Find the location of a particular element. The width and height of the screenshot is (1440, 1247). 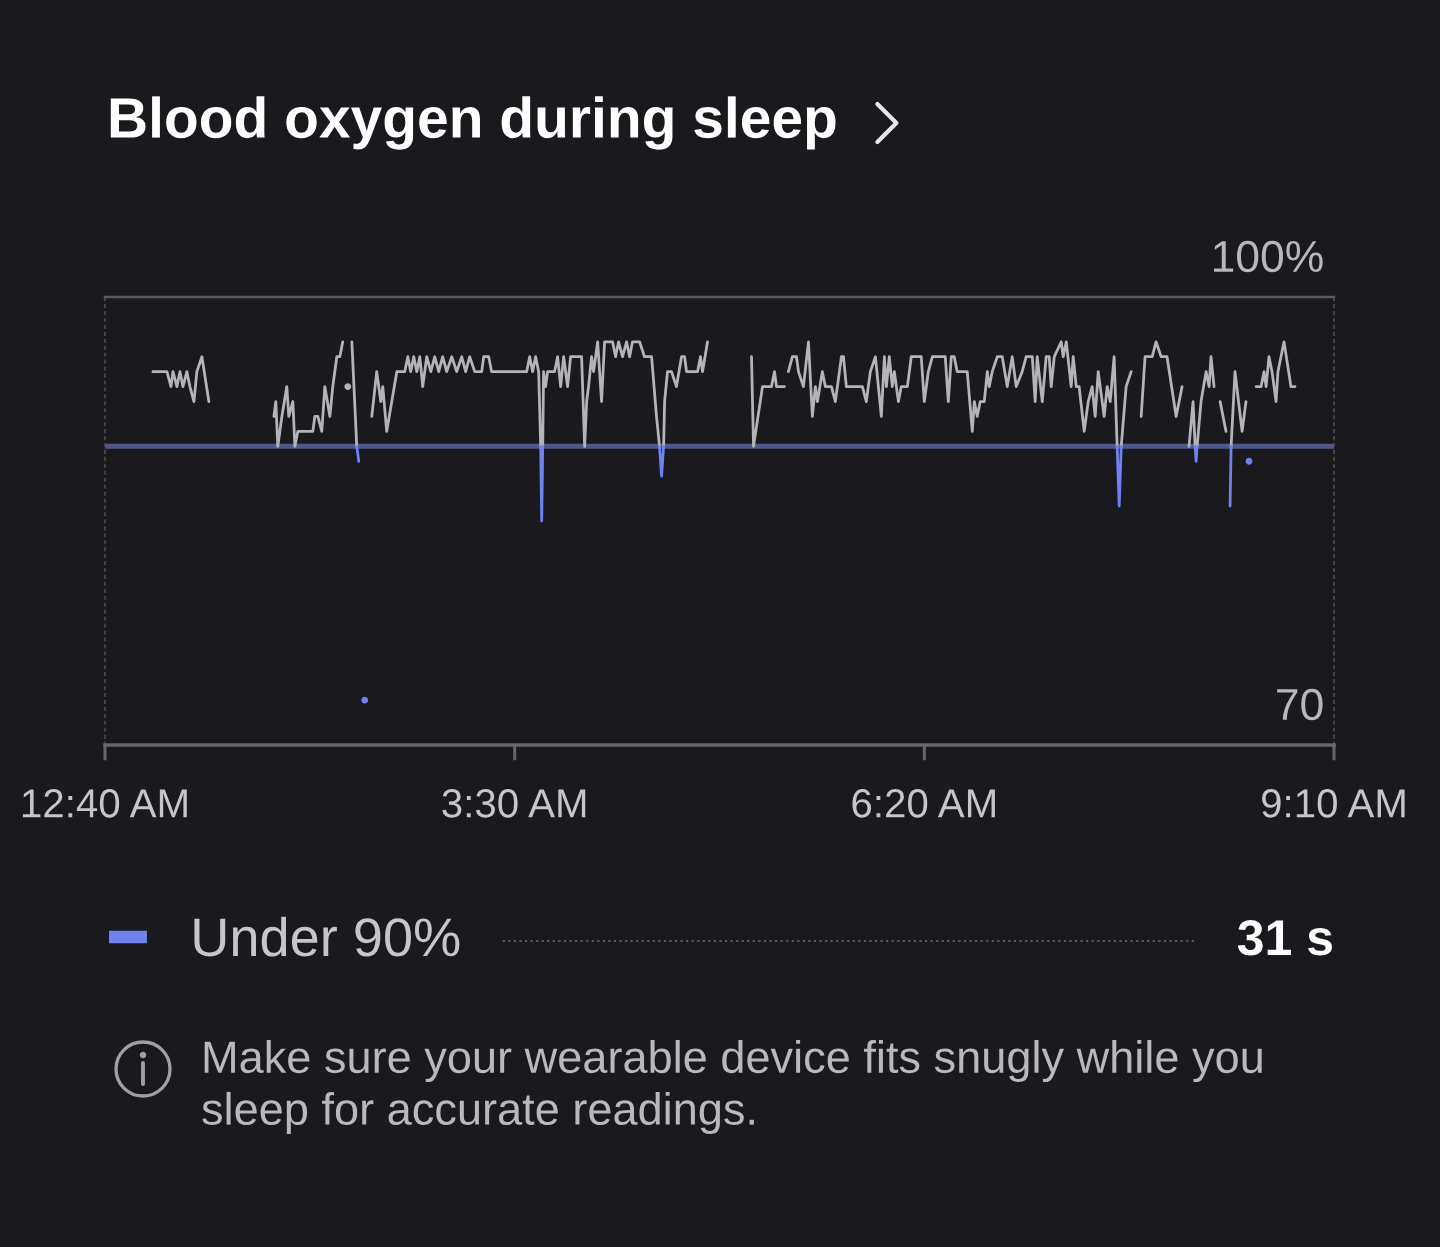

chart-title: Blood oxygen during sleep is located at coordinates (473, 123).